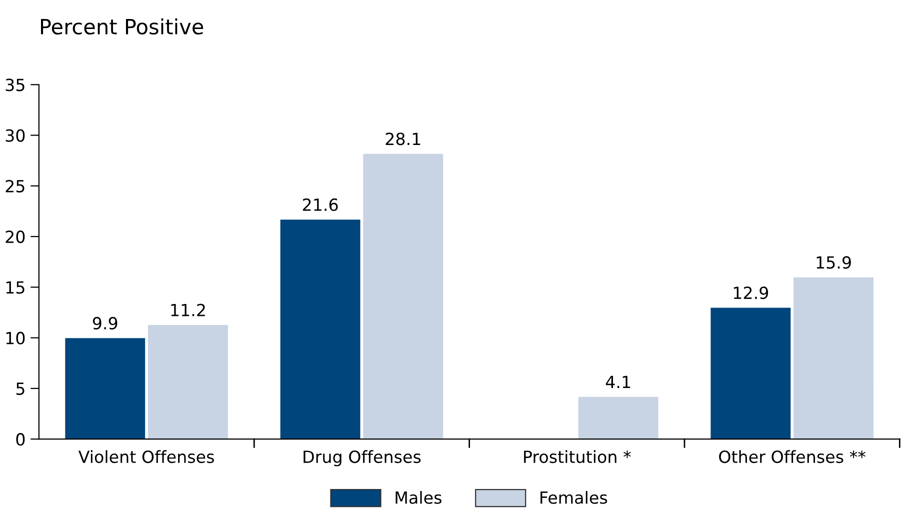 The width and height of the screenshot is (906, 529). I want to click on y-axis-title: Percent Positive, so click(122, 26).